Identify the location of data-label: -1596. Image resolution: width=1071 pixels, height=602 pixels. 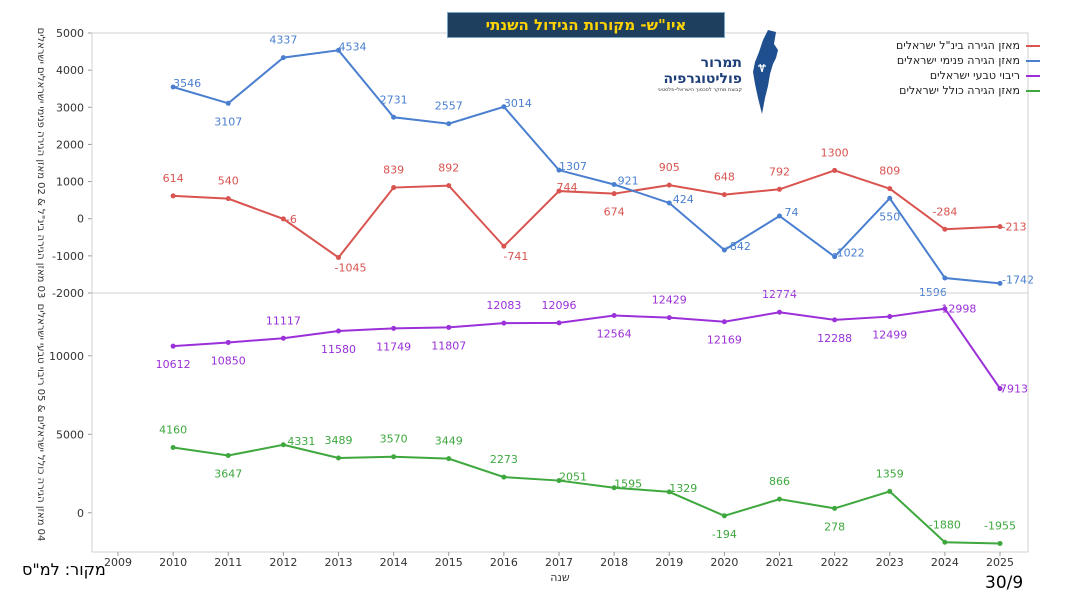
(931, 292).